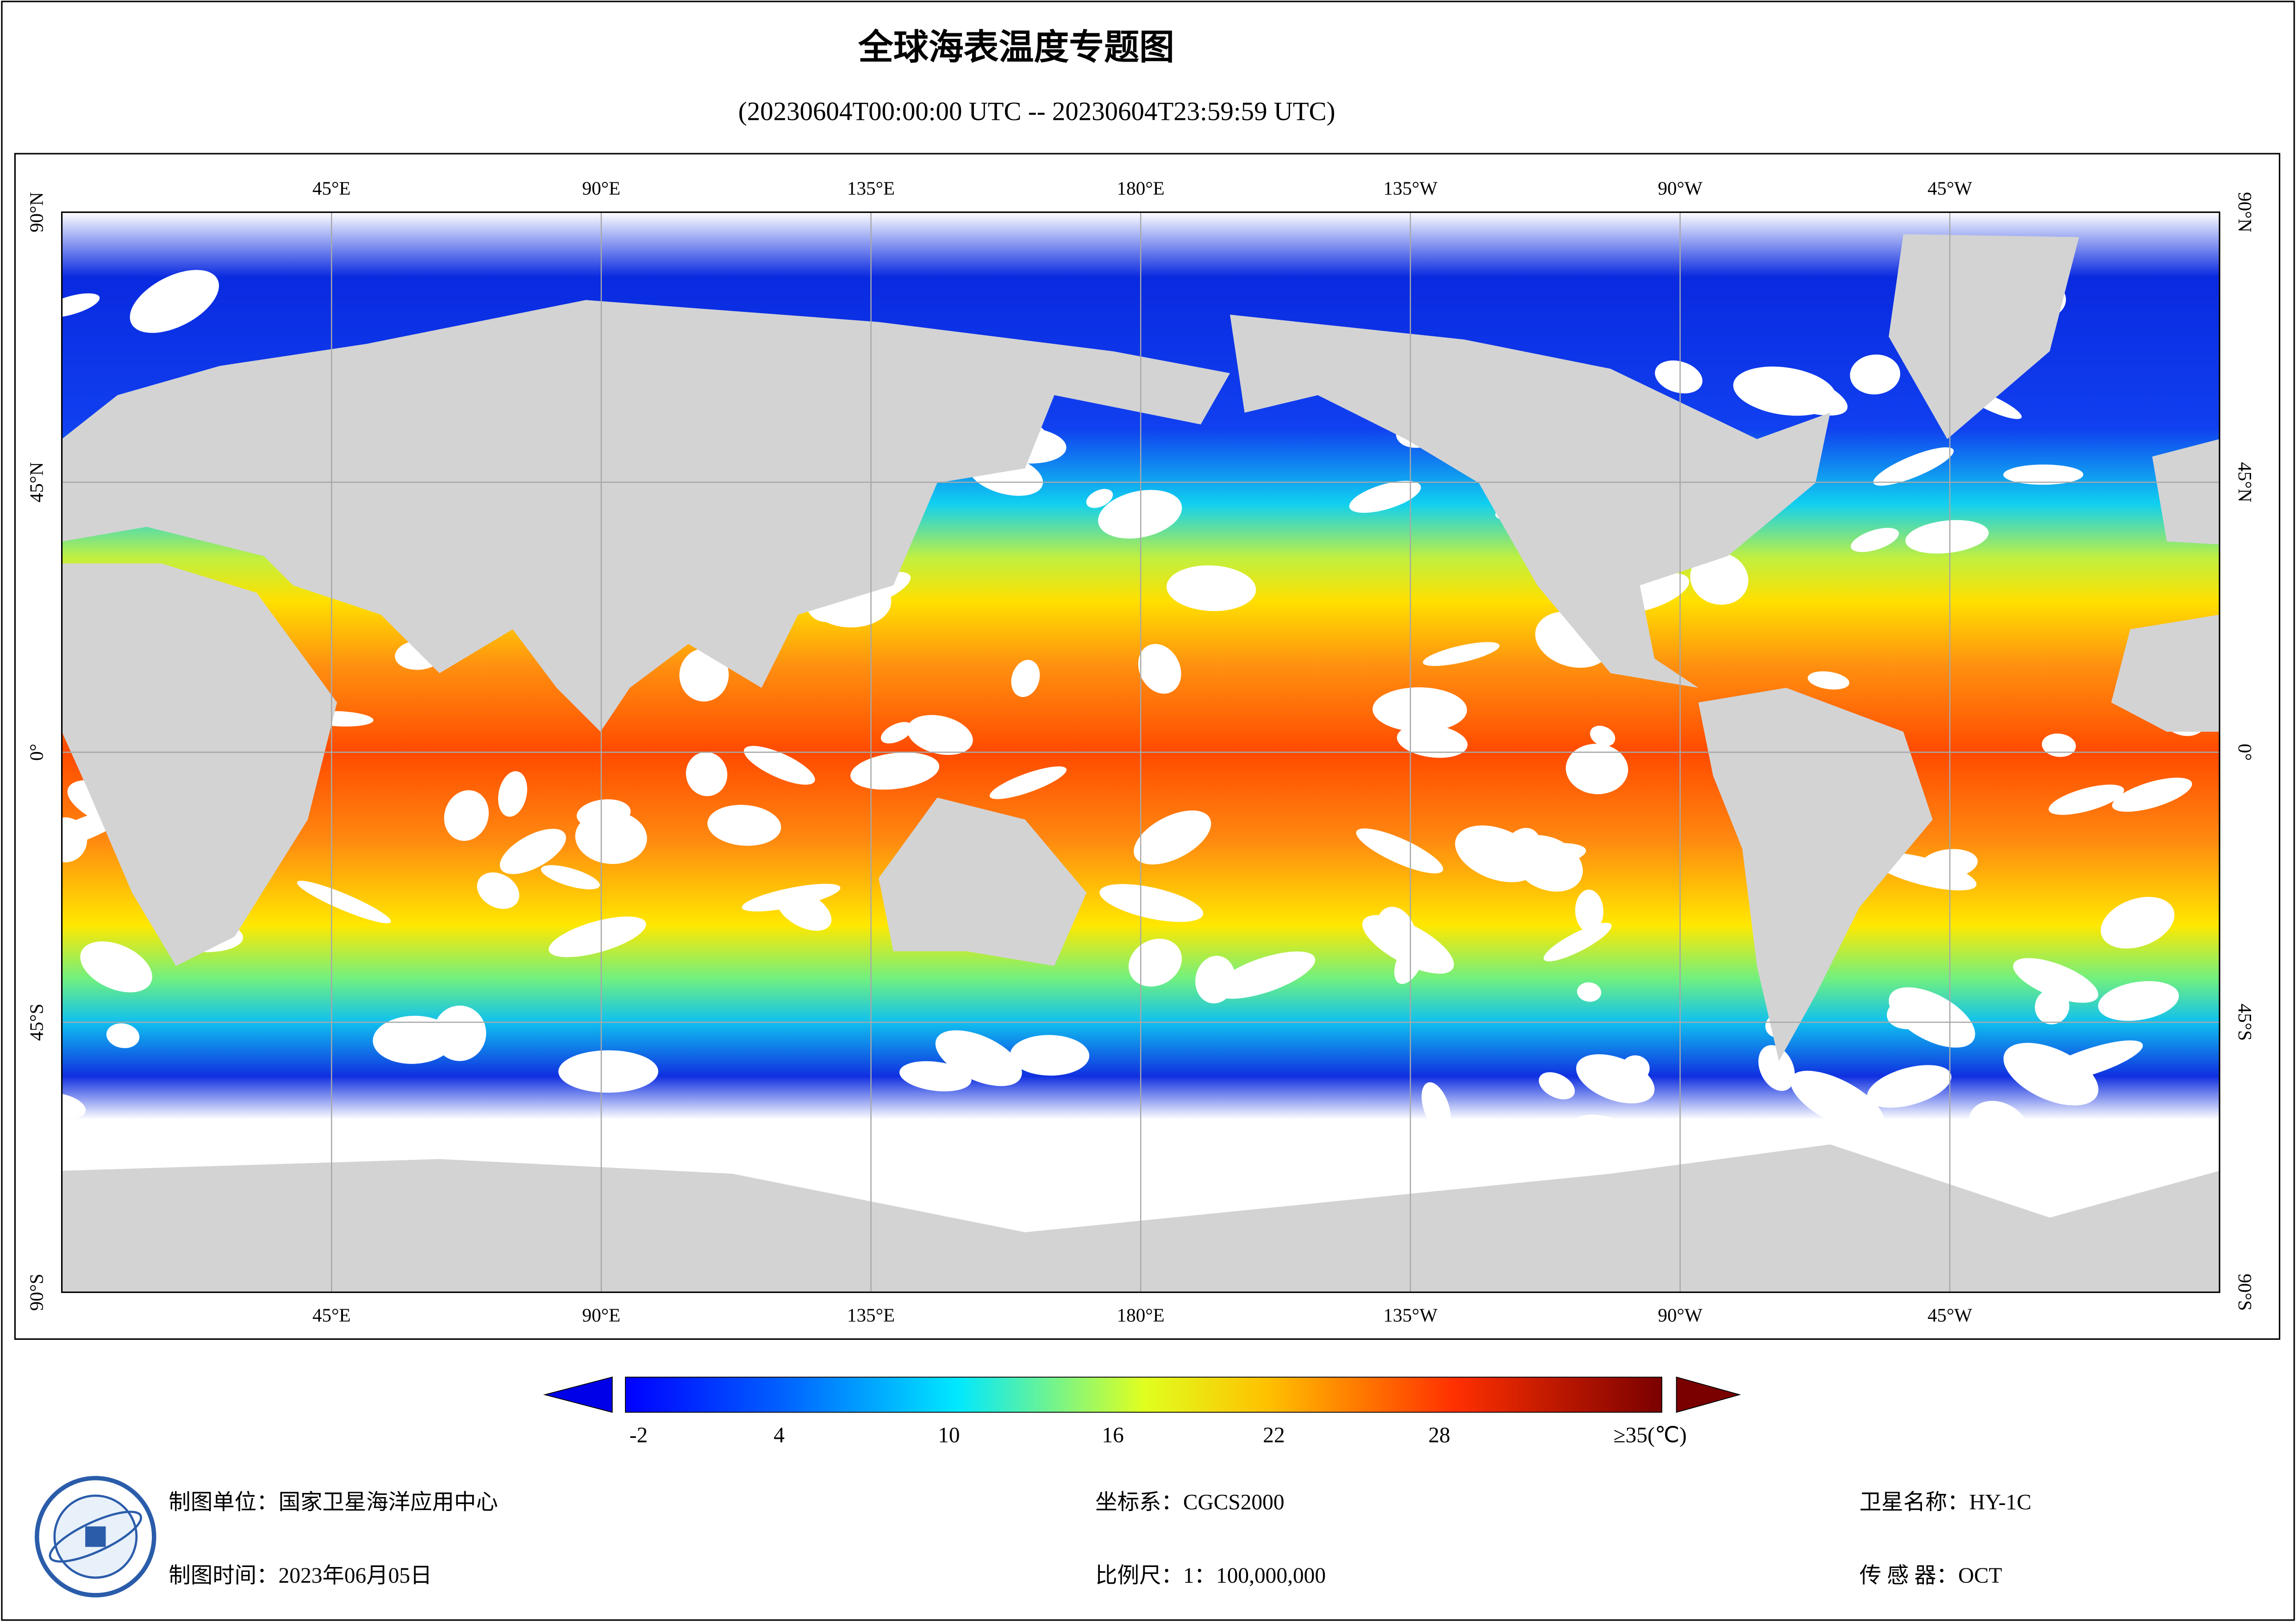 Image resolution: width=2296 pixels, height=1623 pixels. I want to click on land-europe-west, so click(2186, 492).